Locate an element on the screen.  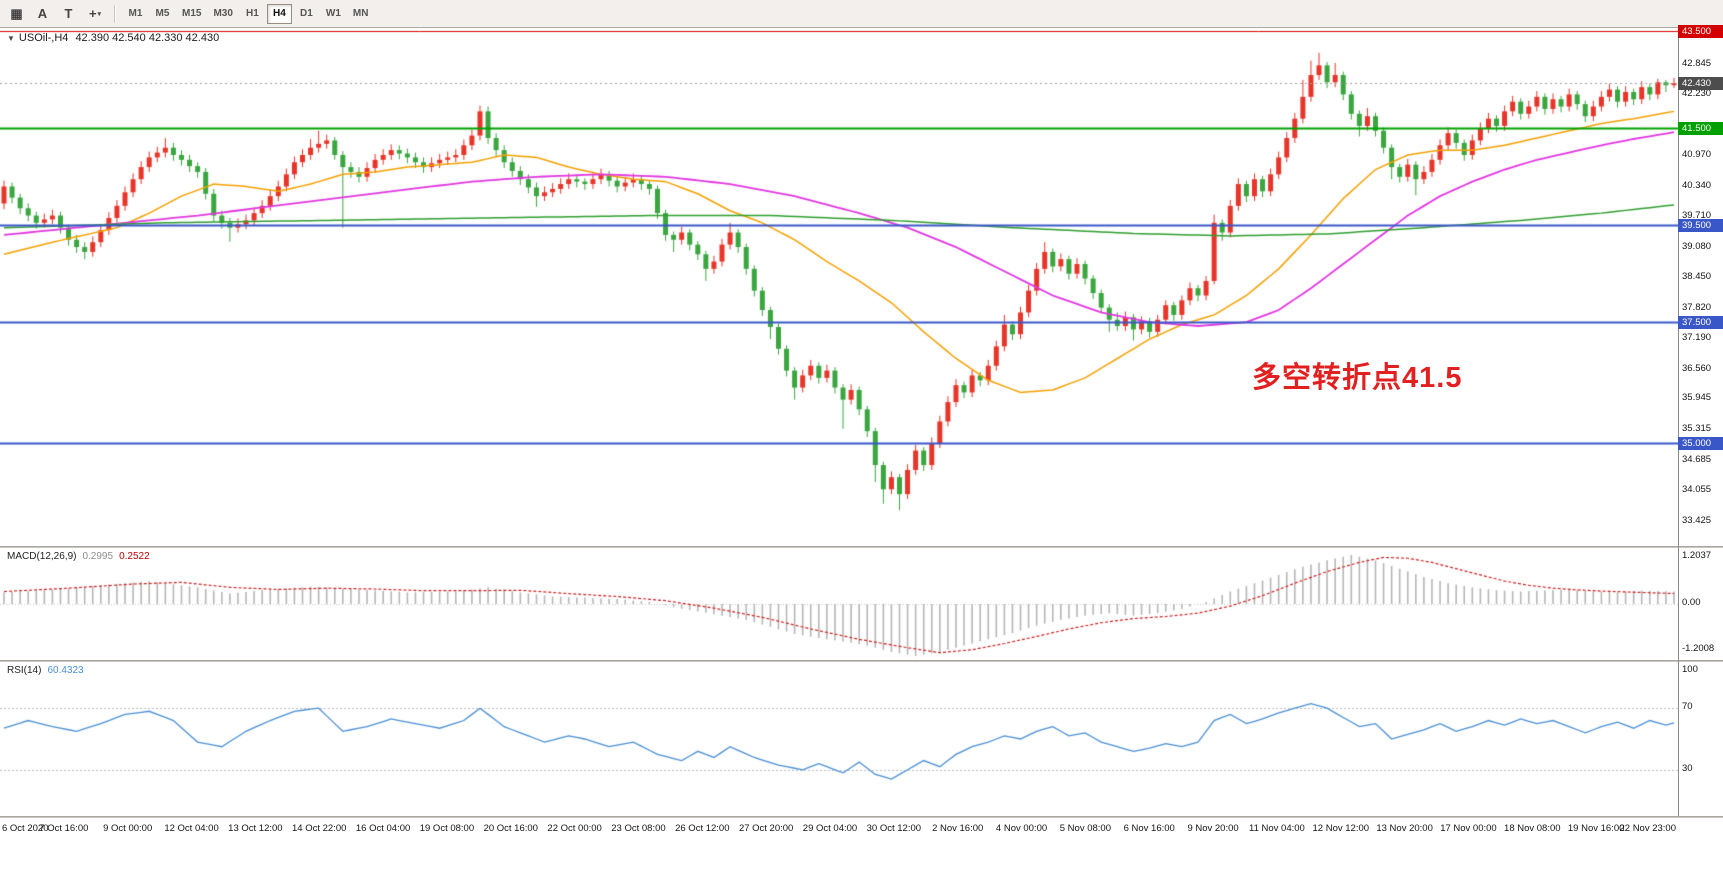
tag-37500: 37.500 is located at coordinates (1700, 322).